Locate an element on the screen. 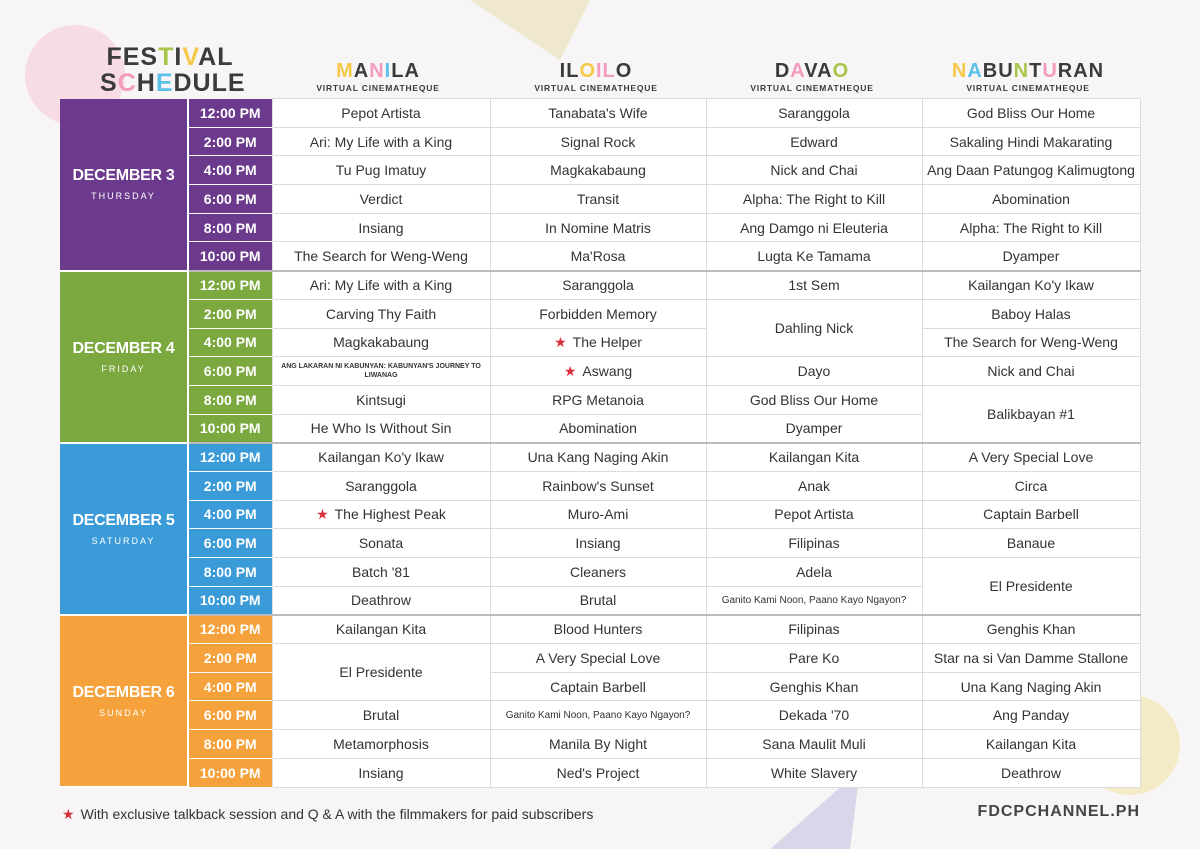 This screenshot has height=849, width=1200. film-cell: Verdict is located at coordinates (381, 199).